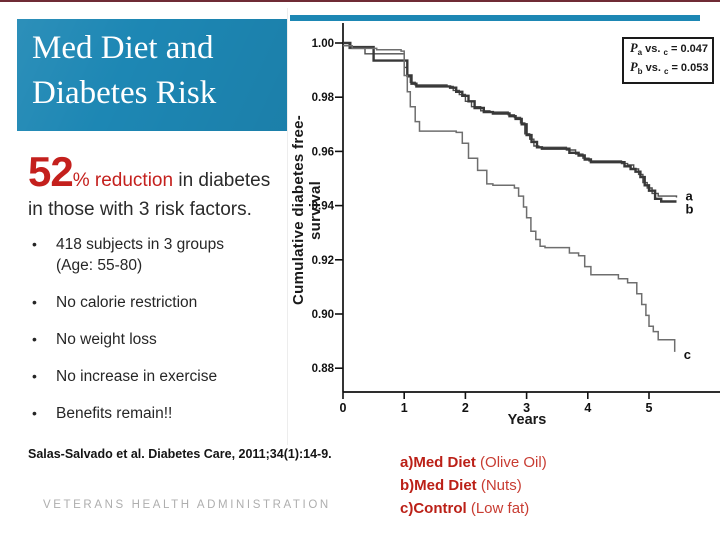 Image resolution: width=720 pixels, height=540 pixels. Describe the element at coordinates (343, 408) in the screenshot. I see `x-tick-label: 0` at that location.